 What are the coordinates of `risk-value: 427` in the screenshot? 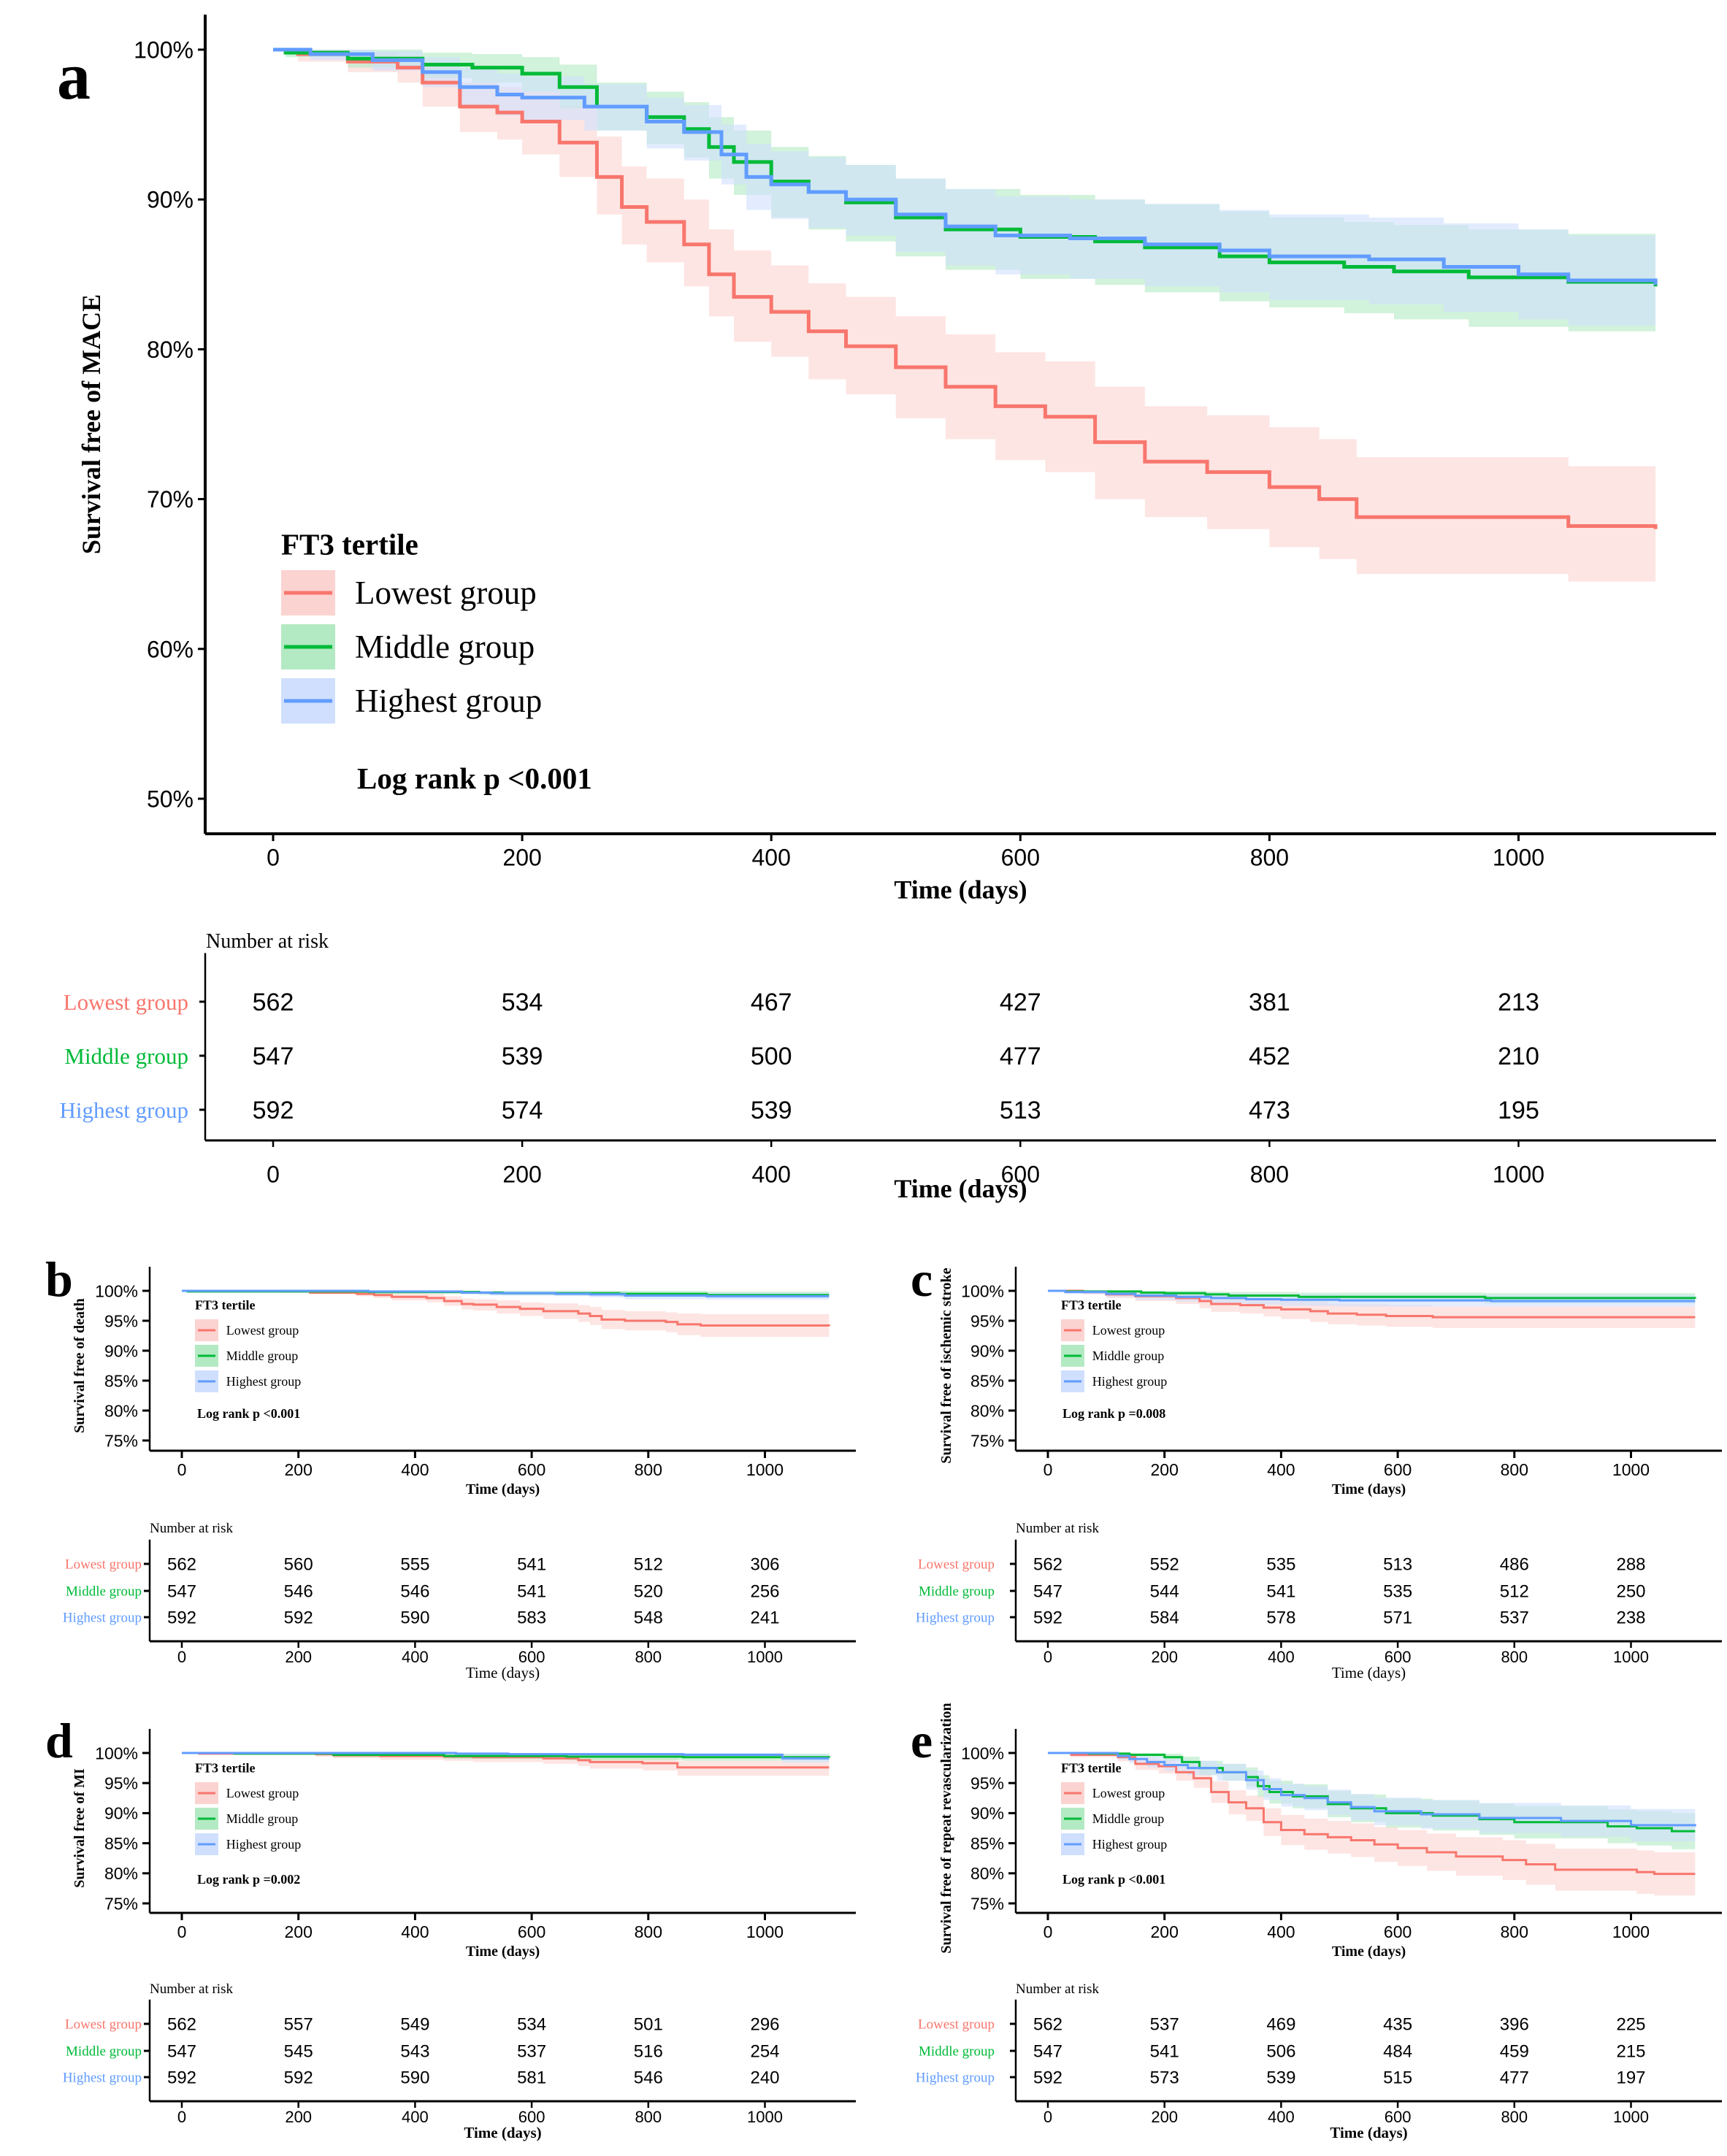 It's located at (1020, 1002).